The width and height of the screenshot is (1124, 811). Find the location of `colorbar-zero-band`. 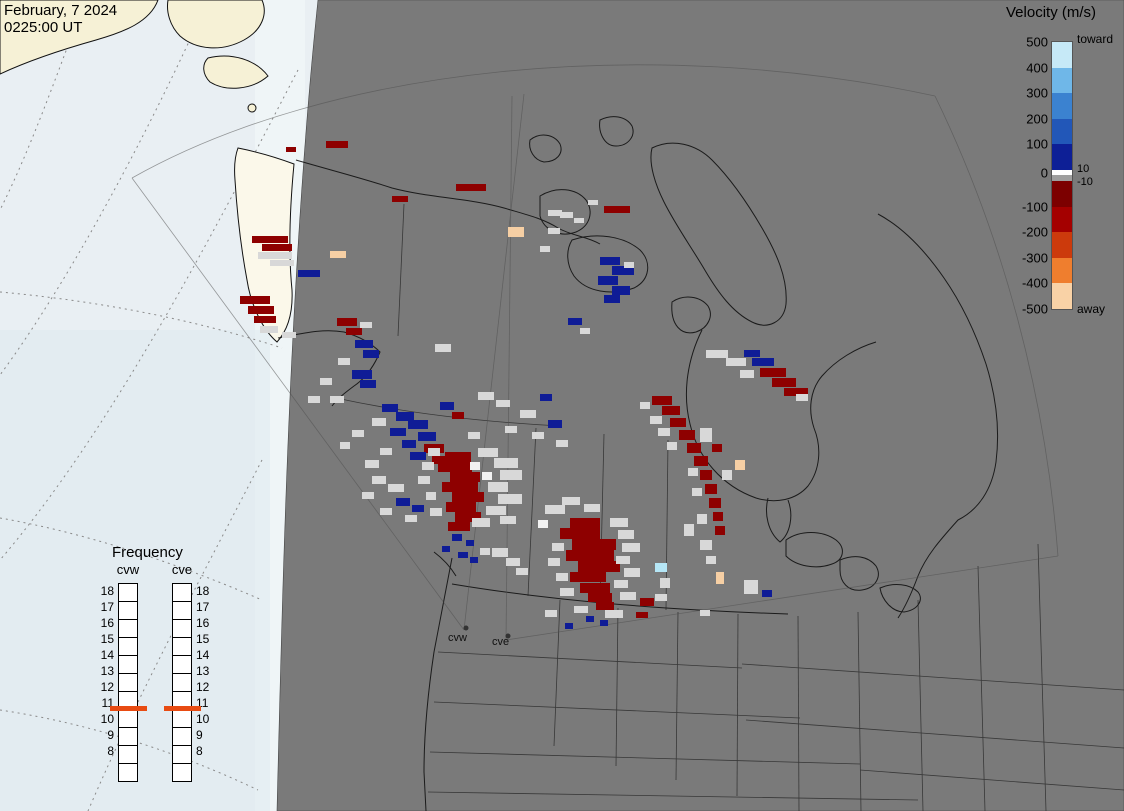

colorbar-zero-band is located at coordinates (1062, 172).